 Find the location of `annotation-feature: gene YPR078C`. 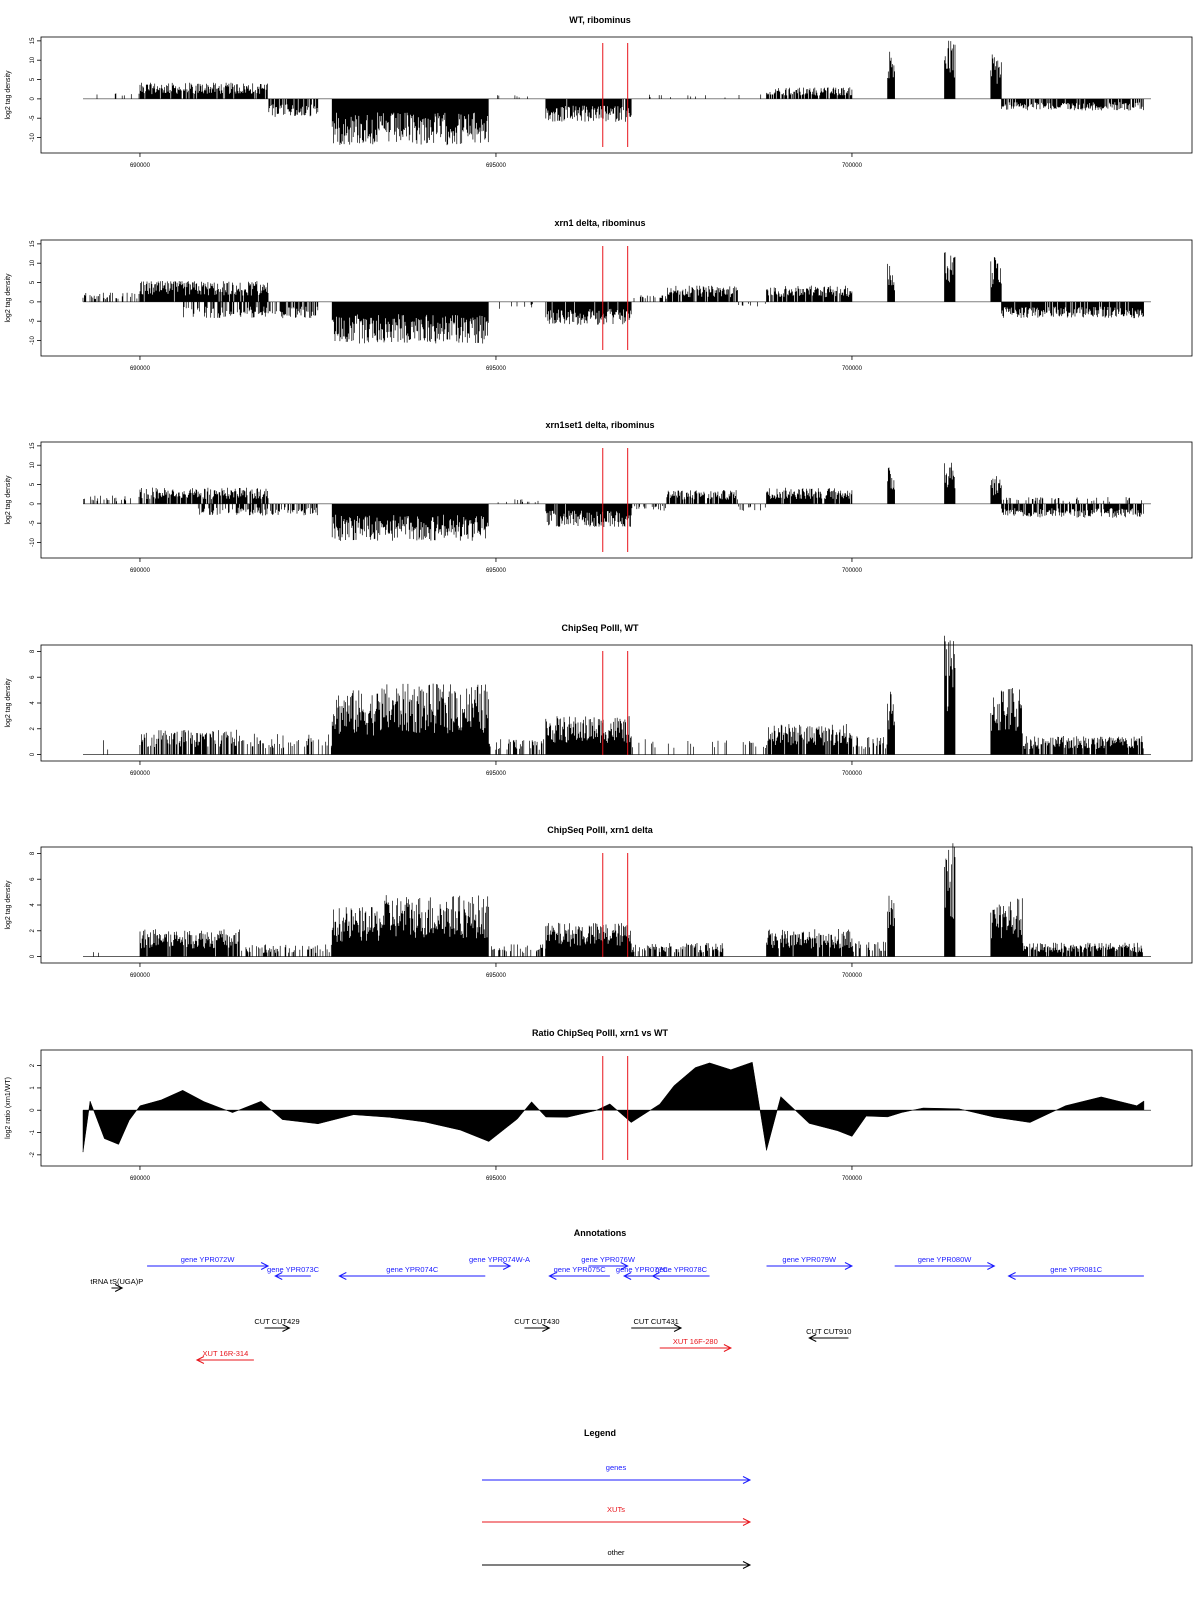

annotation-feature: gene YPR078C is located at coordinates (680, 1272).